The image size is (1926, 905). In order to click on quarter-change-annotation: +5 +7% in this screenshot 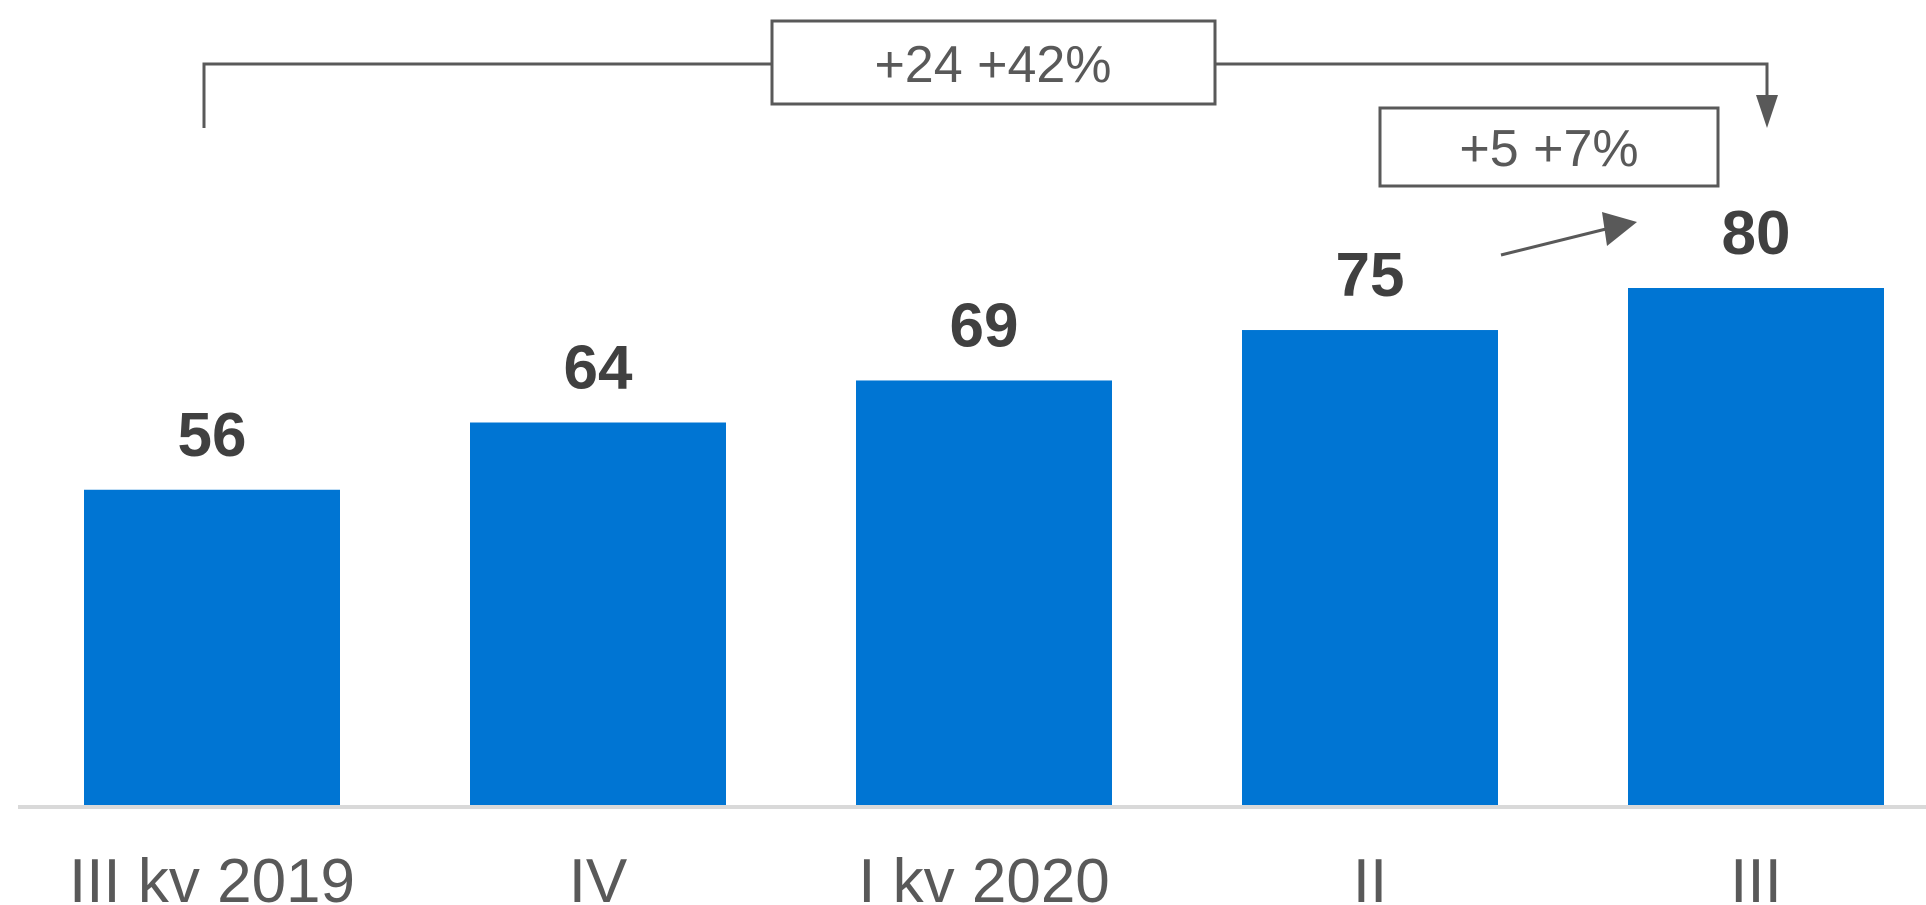, I will do `click(1549, 181)`.